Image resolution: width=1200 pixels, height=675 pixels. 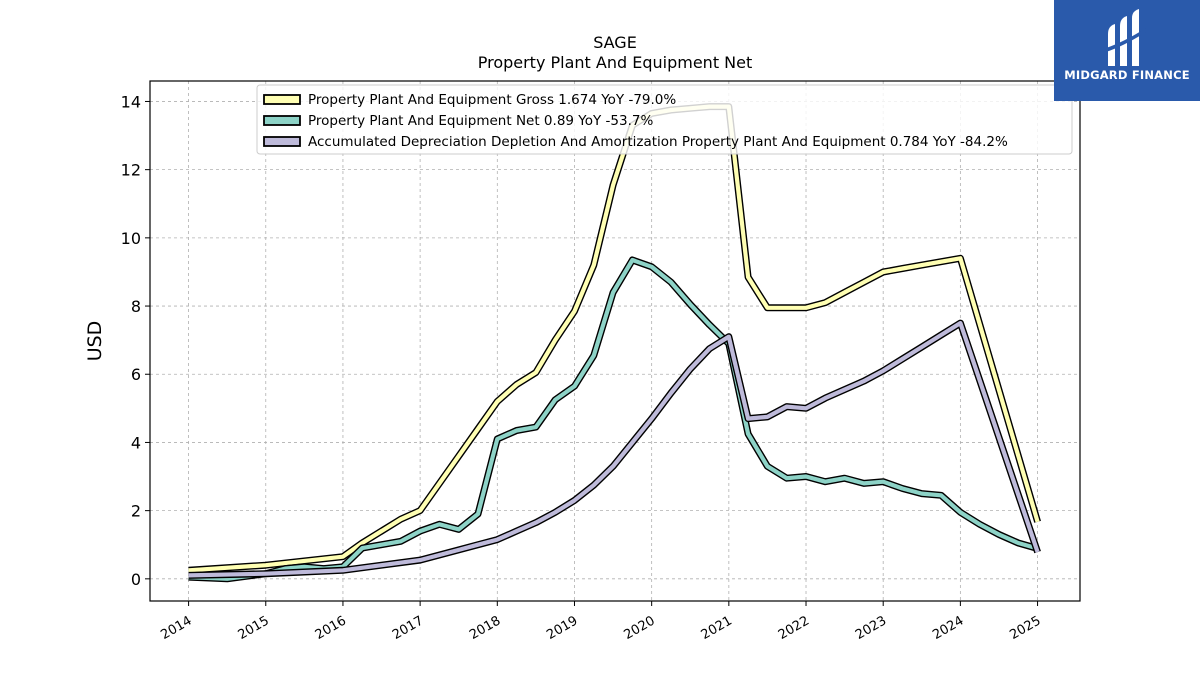 What do you see at coordinates (176, 628) in the screenshot?
I see `x-tick-label: 2014` at bounding box center [176, 628].